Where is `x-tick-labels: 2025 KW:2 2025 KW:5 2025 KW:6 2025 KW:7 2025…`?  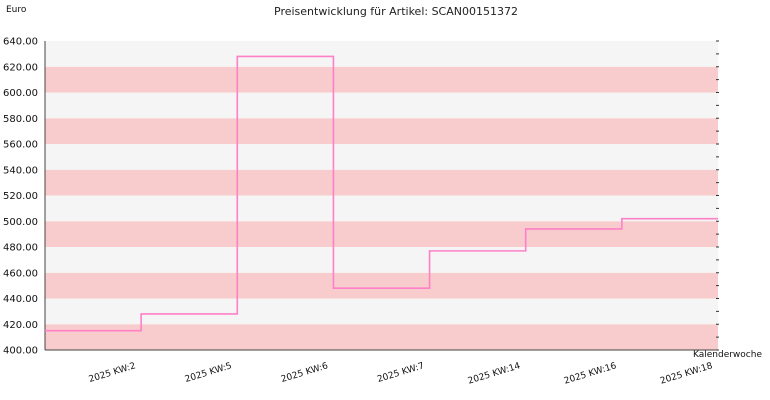
x-tick-labels: 2025 KW:2 2025 KW:5 2025 KW:6 2025 KW:7 2025… is located at coordinates (401, 373).